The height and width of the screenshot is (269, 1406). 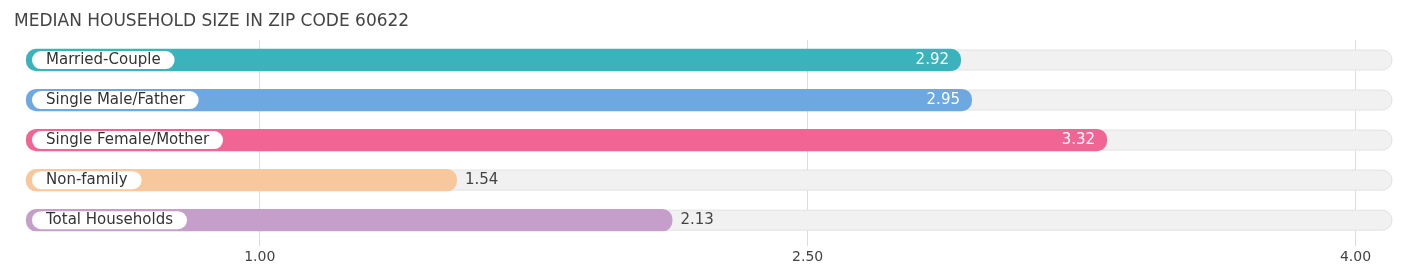 What do you see at coordinates (116, 98) in the screenshot?
I see `y-tick-label: Single Male/Father` at bounding box center [116, 98].